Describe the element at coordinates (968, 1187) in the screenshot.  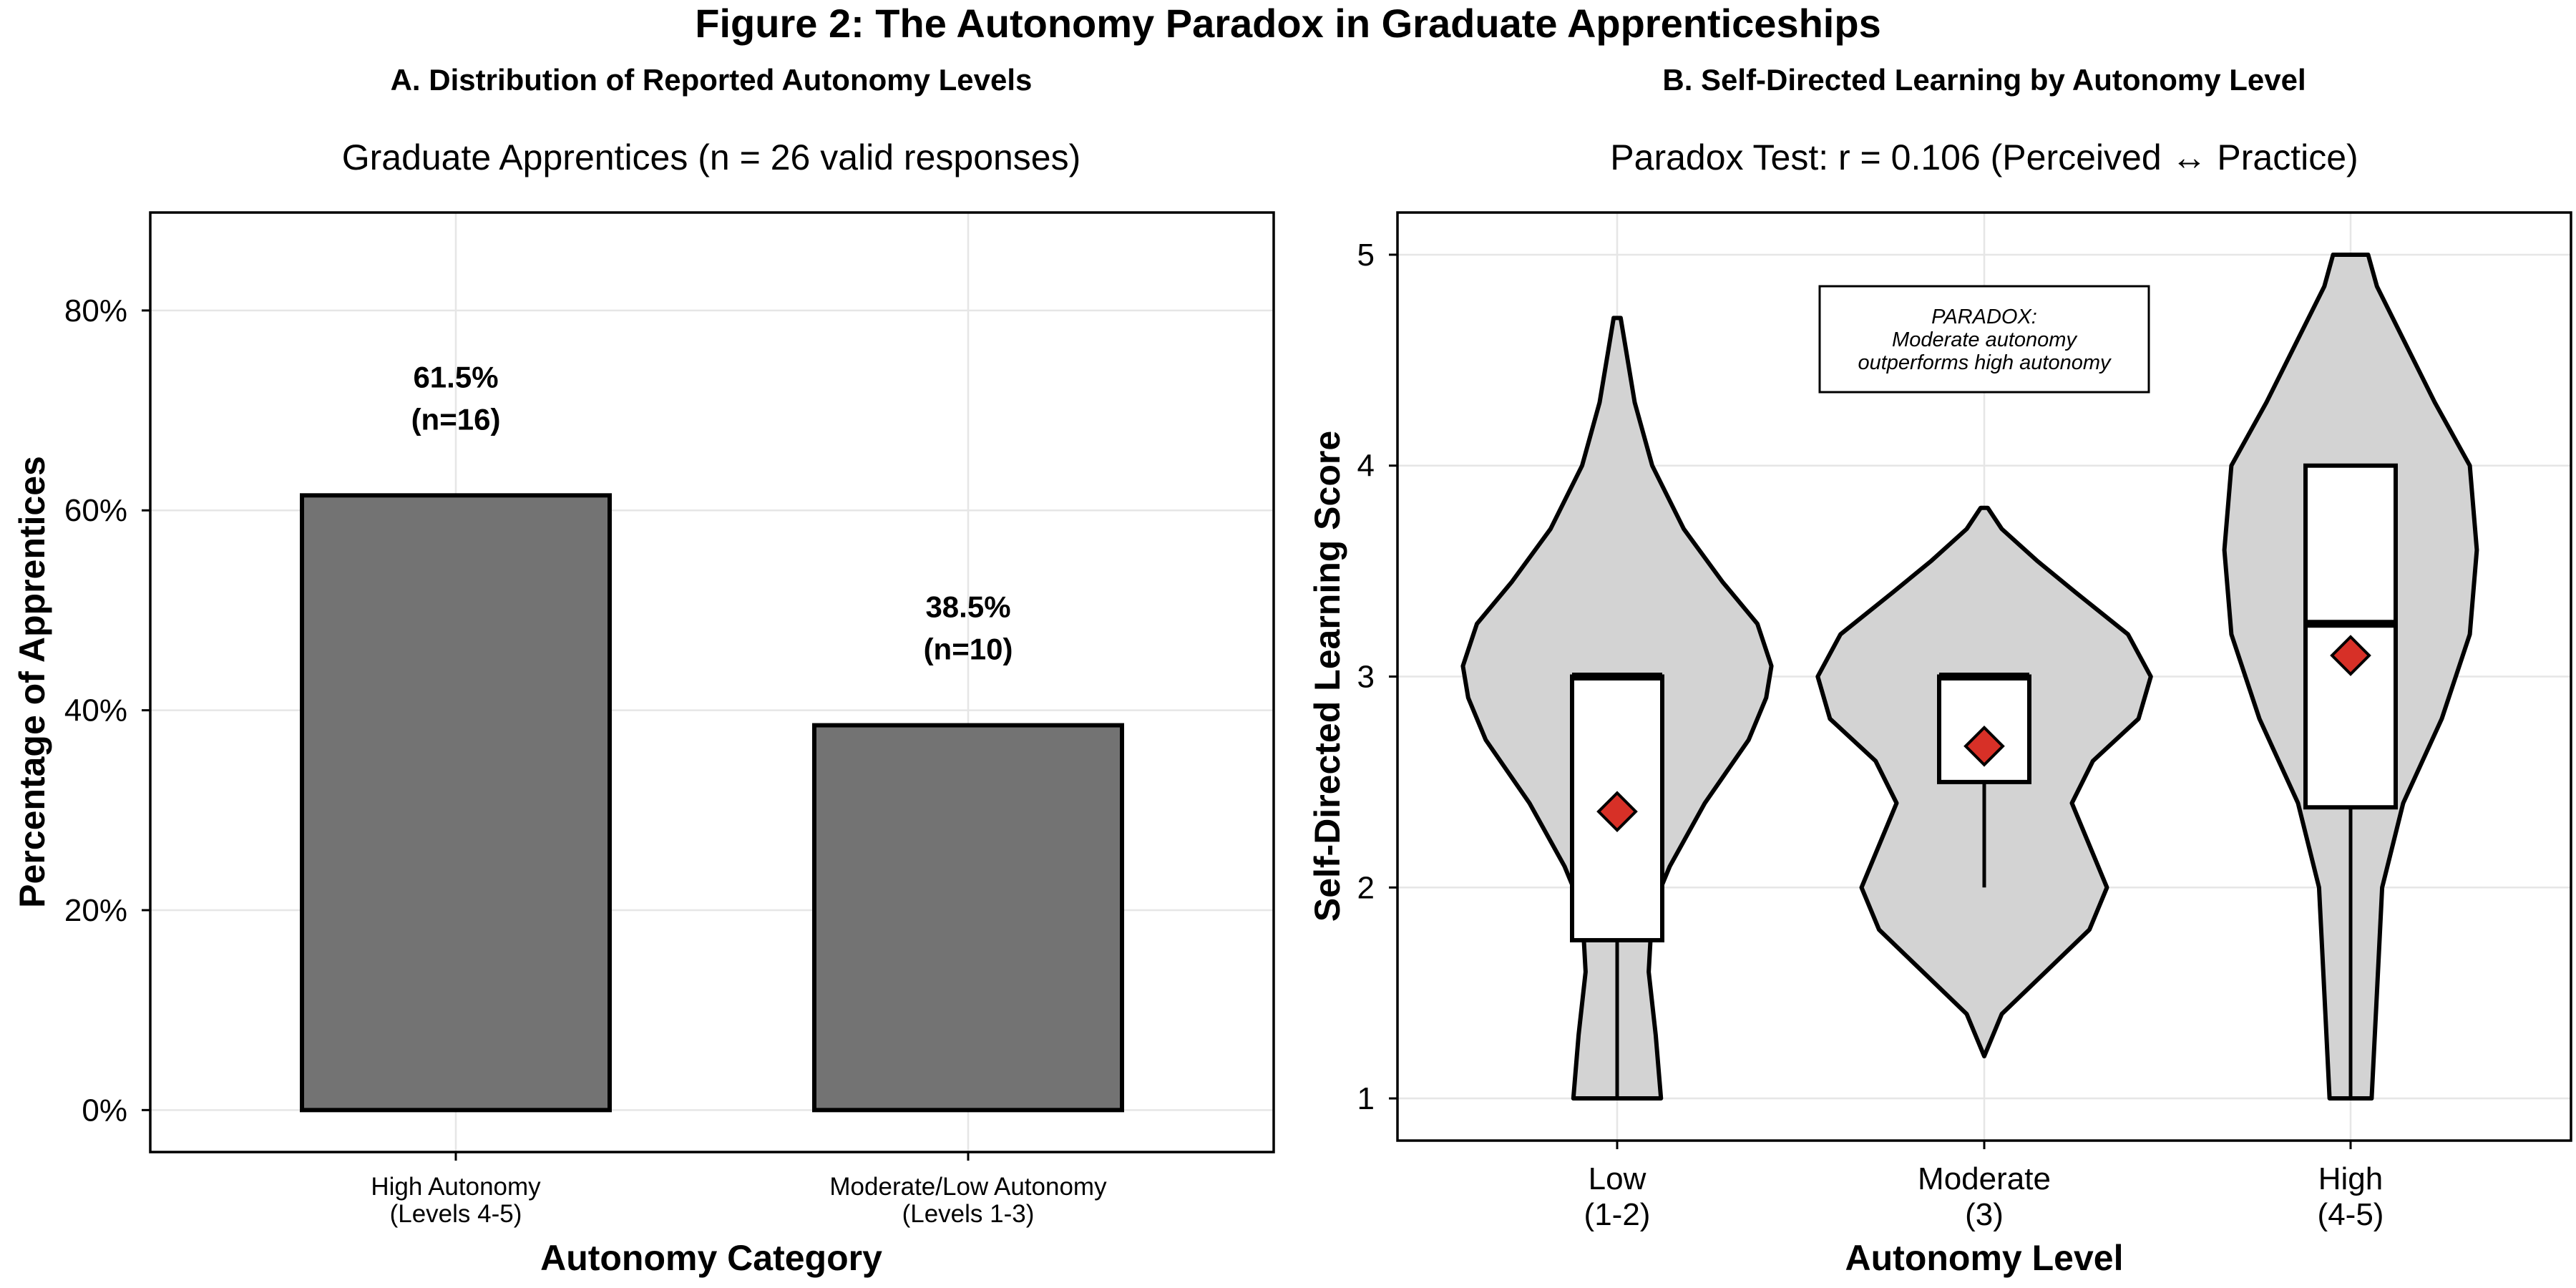
I see `panel-a-xtick-label: Moderate/Low Autonomy` at that location.